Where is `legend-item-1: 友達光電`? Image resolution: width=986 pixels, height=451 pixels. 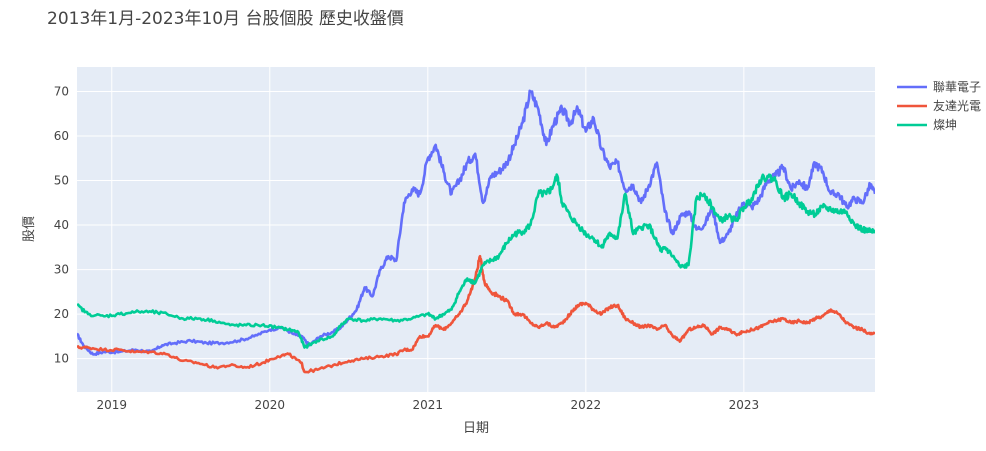
legend-item-1: 友達光電 is located at coordinates (939, 106).